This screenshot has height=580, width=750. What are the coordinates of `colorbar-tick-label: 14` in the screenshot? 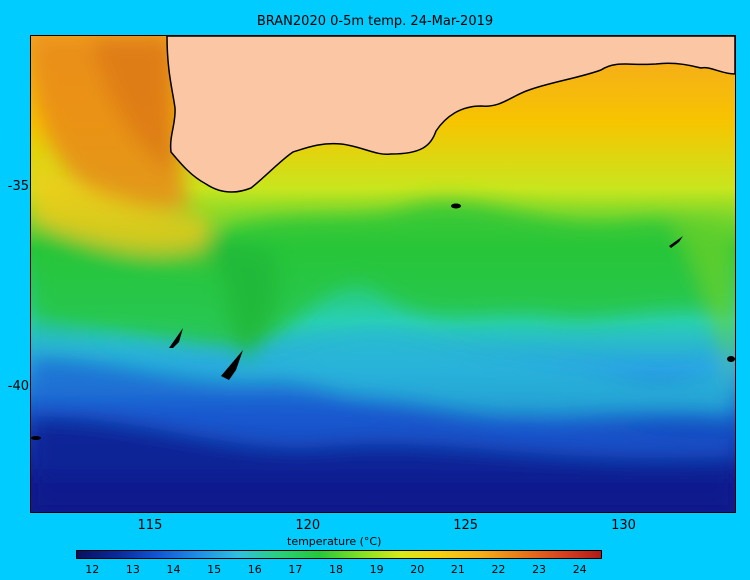 It's located at (173, 569).